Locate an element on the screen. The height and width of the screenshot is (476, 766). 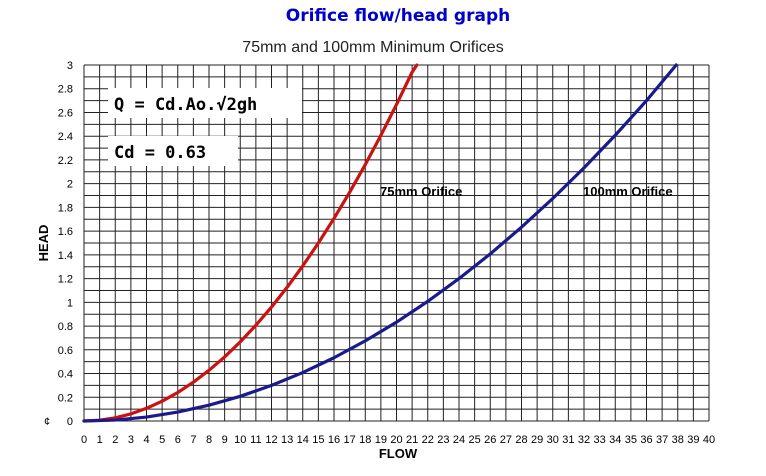
x-tick-label: 18 is located at coordinates (365, 440).